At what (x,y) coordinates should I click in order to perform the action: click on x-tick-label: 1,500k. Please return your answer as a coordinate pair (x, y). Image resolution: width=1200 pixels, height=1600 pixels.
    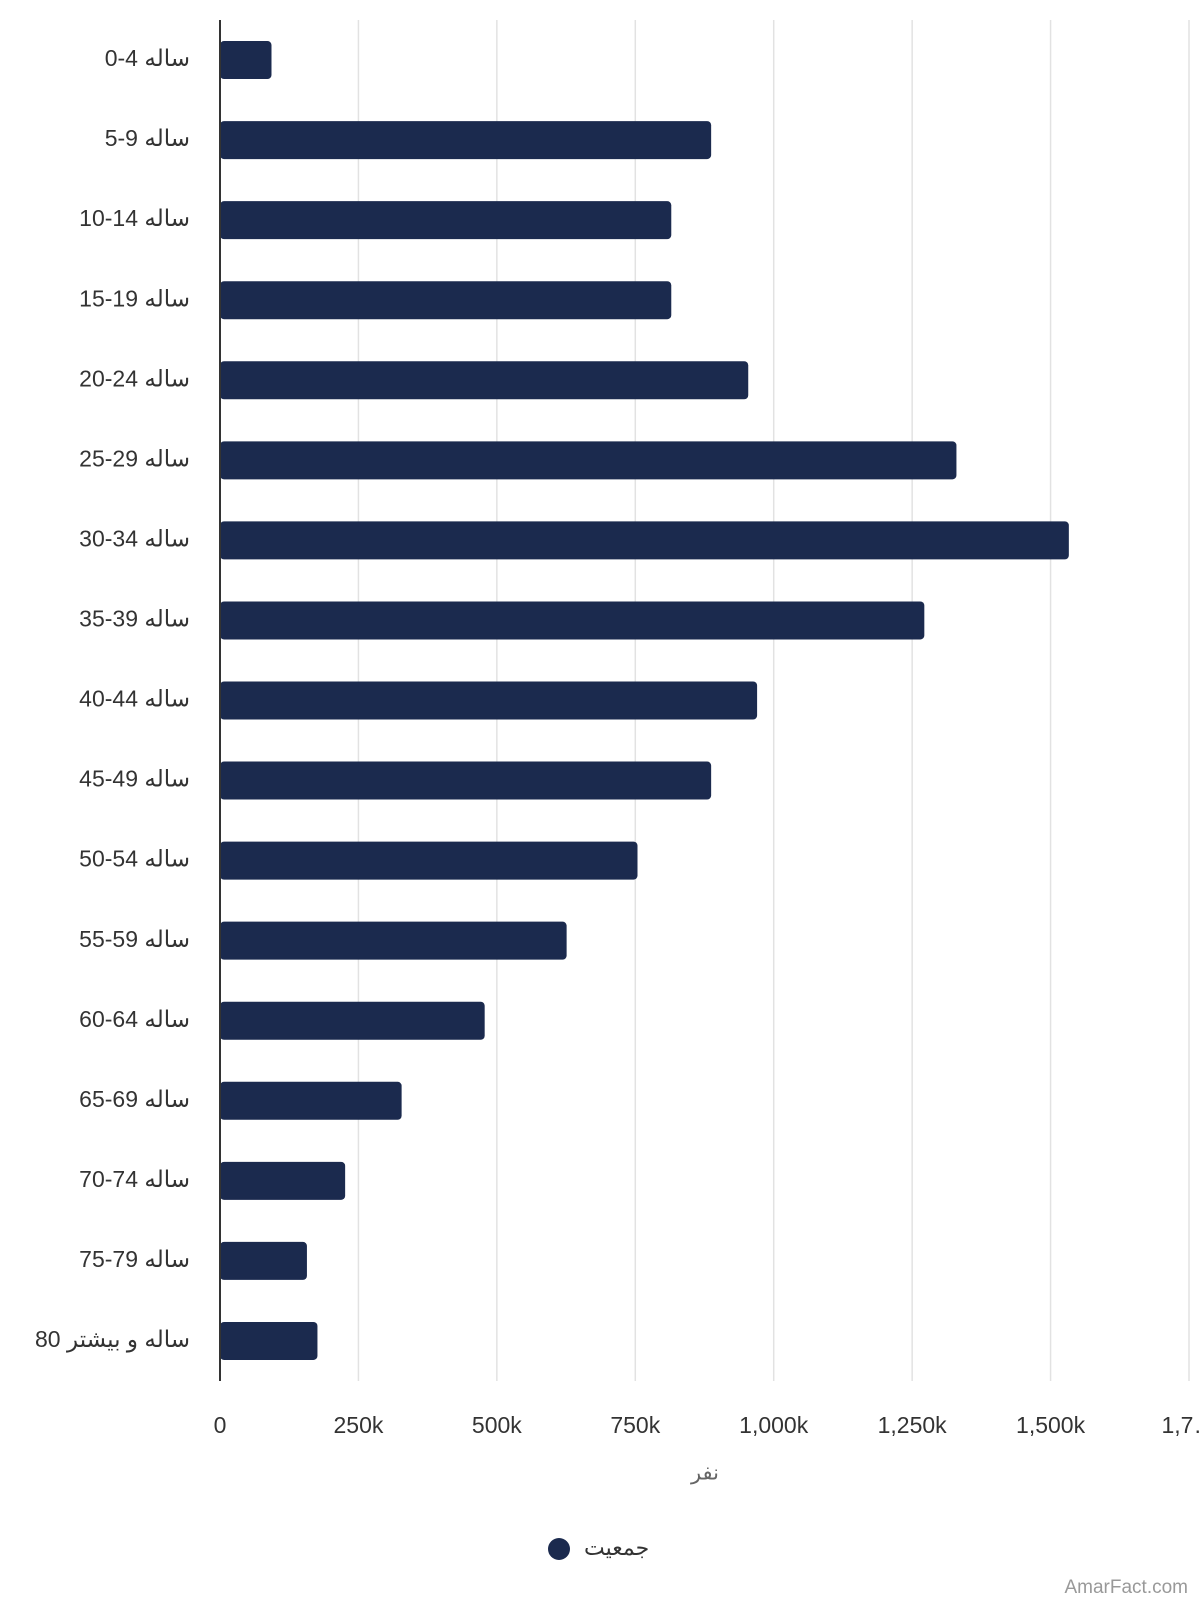
    Looking at the image, I should click on (1051, 1425).